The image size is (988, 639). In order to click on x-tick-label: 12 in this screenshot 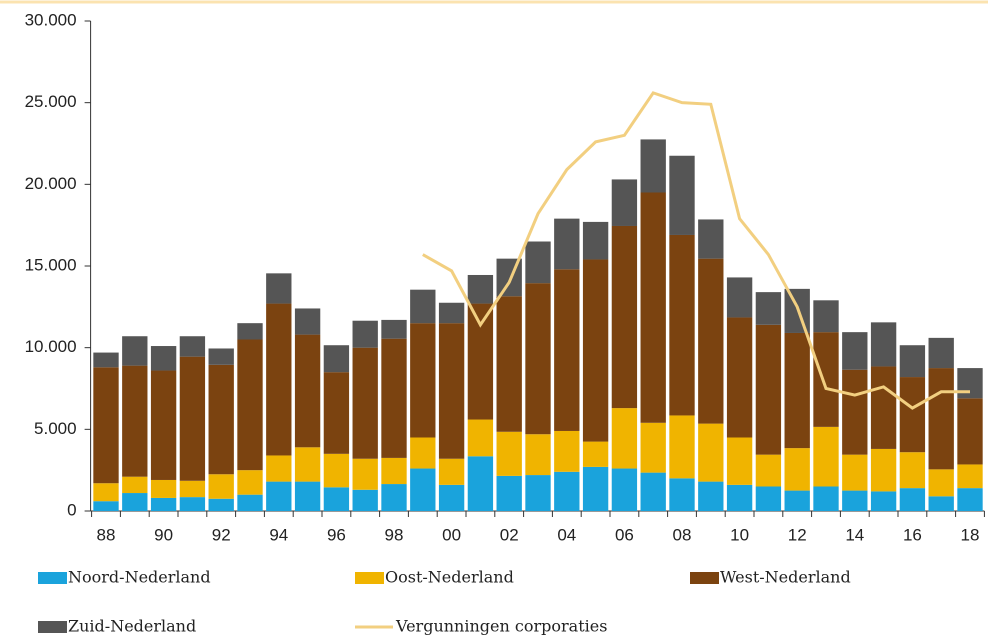, I will do `click(797, 534)`.